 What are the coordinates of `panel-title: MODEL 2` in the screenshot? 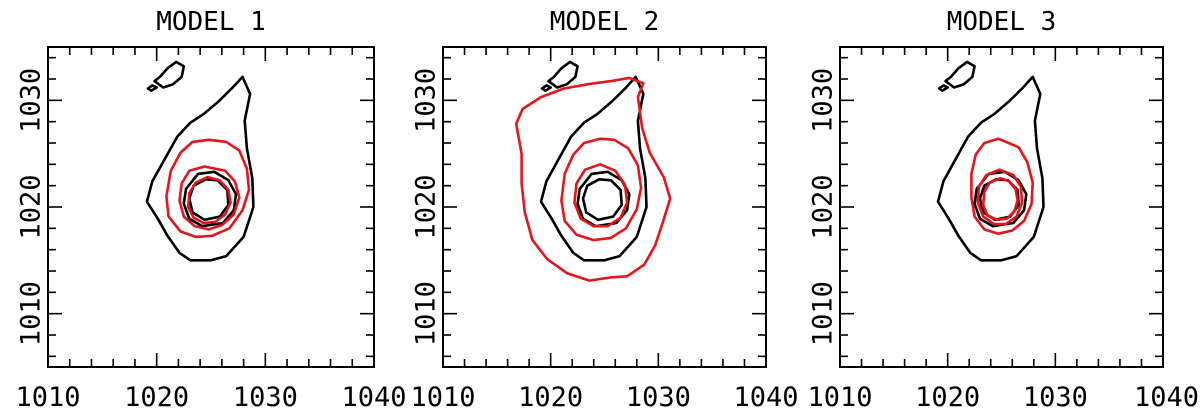 It's located at (605, 22).